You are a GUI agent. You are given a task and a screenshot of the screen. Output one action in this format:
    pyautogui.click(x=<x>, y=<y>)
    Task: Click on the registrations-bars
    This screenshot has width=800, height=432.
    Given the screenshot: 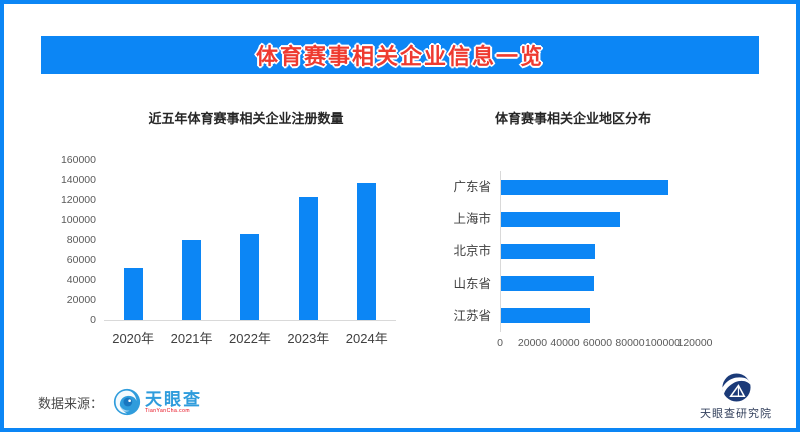 What is the action you would take?
    pyautogui.click(x=250, y=240)
    